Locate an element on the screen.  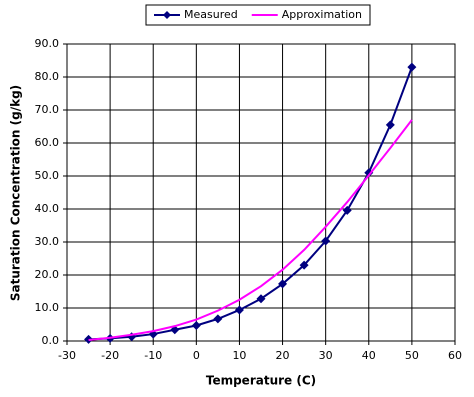
x-tick-label: 10 is located at coordinates (239, 355).